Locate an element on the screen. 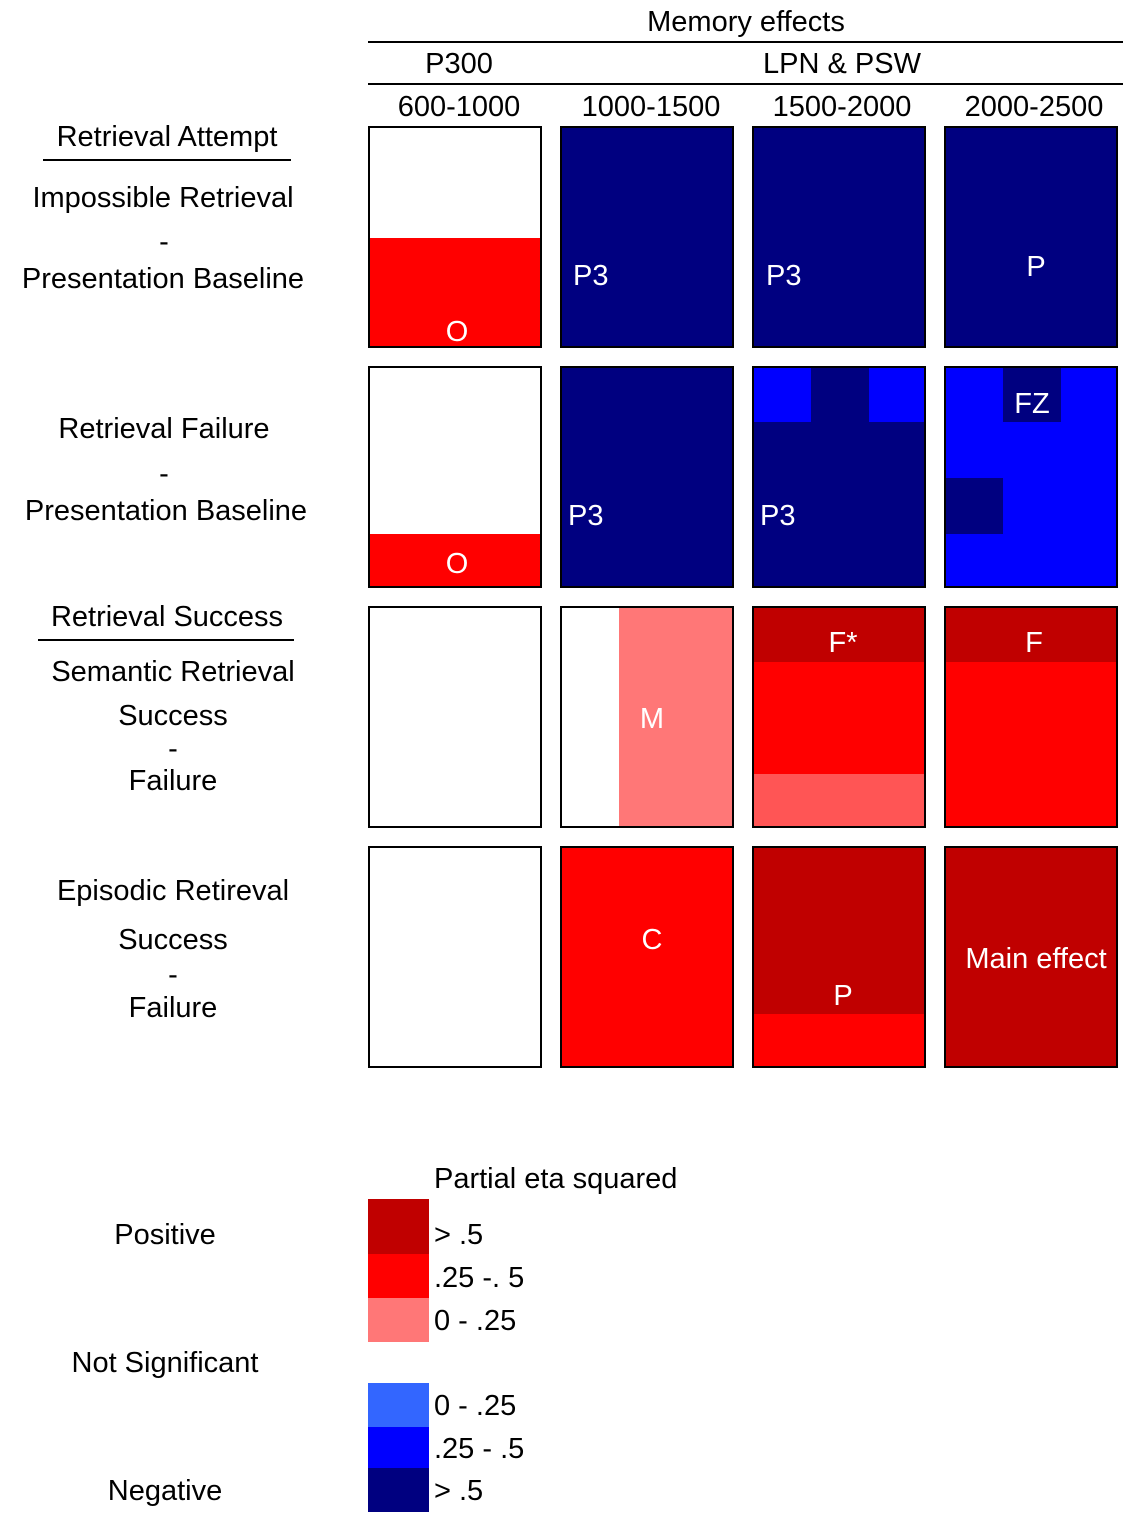 Image resolution: width=1126 pixels, height=1519 pixels. cell-r1c4: P is located at coordinates (1031, 237).